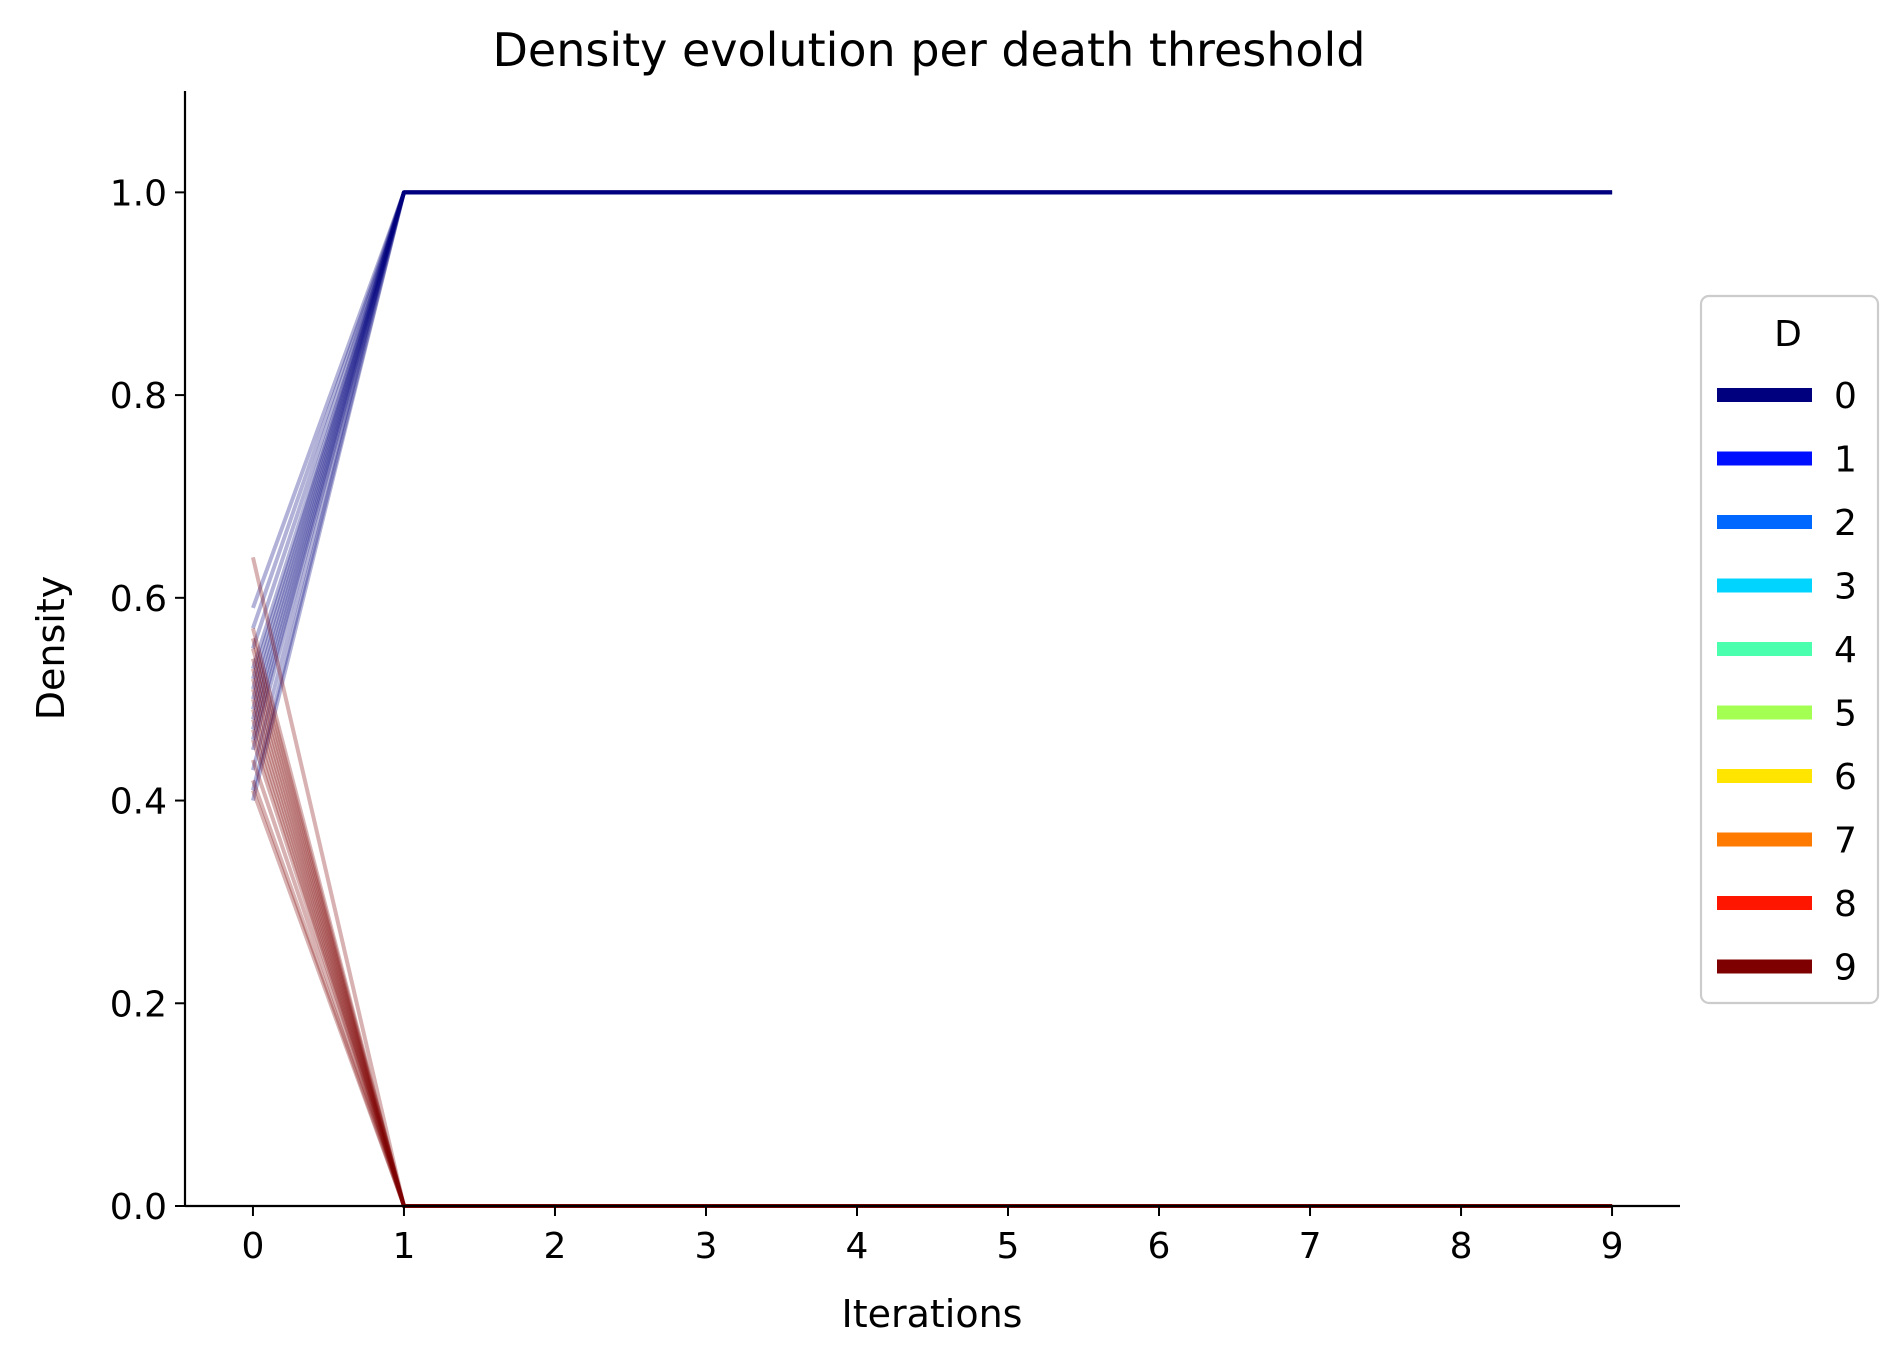  I want to click on legend-label-1: 1, so click(1845, 460).